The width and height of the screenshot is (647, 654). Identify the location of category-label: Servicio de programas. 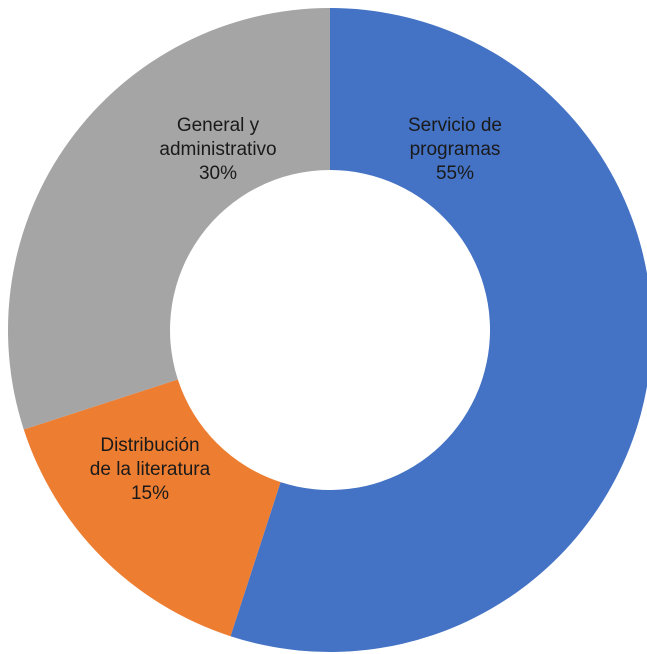
(455, 137).